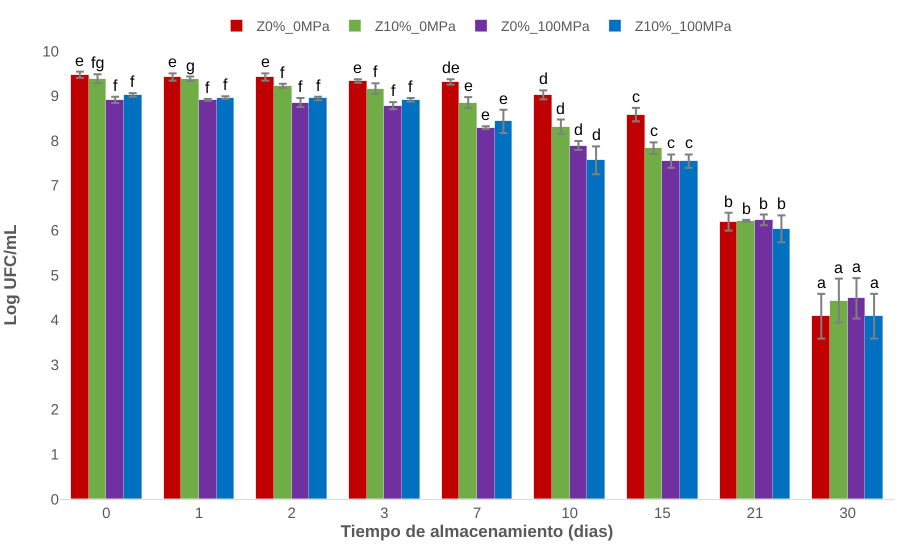  What do you see at coordinates (415, 26) in the screenshot?
I see `legend-label: Z10%_0MPa` at bounding box center [415, 26].